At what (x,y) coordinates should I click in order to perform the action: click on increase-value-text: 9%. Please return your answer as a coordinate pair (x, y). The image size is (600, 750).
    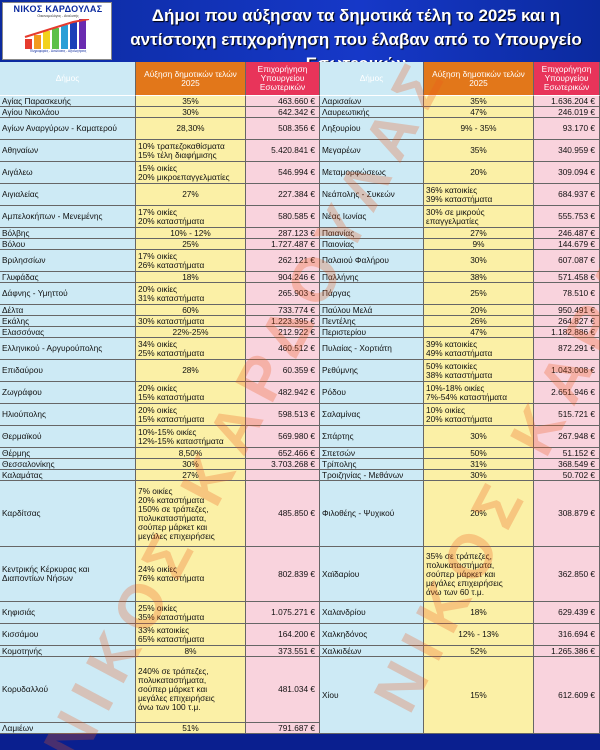
    Looking at the image, I should click on (478, 244).